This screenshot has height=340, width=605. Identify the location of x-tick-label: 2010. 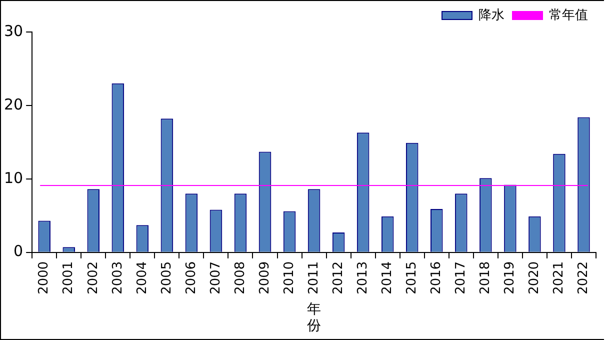
(289, 277).